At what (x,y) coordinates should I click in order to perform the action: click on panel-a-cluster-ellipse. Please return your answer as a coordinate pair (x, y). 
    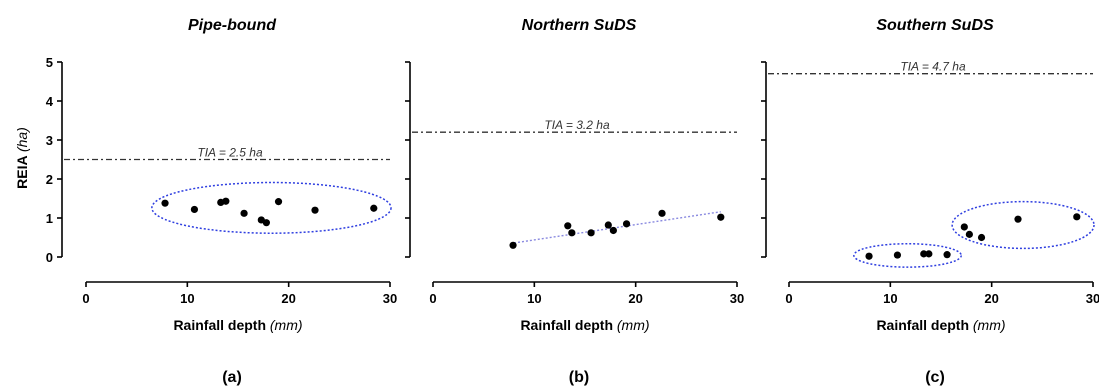
    Looking at the image, I should click on (271, 207).